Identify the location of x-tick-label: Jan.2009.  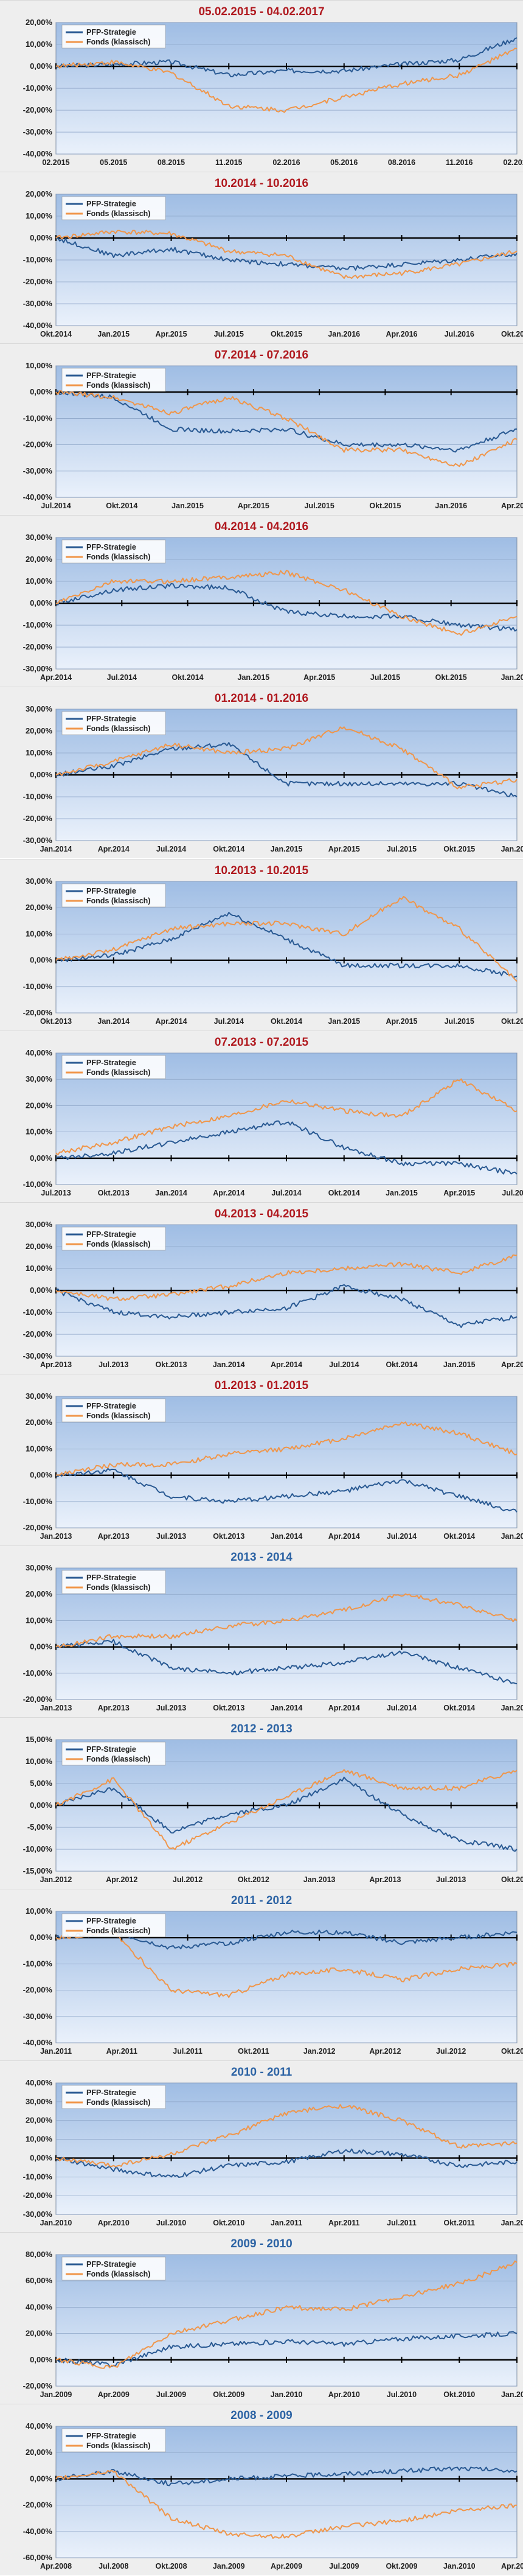
(56, 2394).